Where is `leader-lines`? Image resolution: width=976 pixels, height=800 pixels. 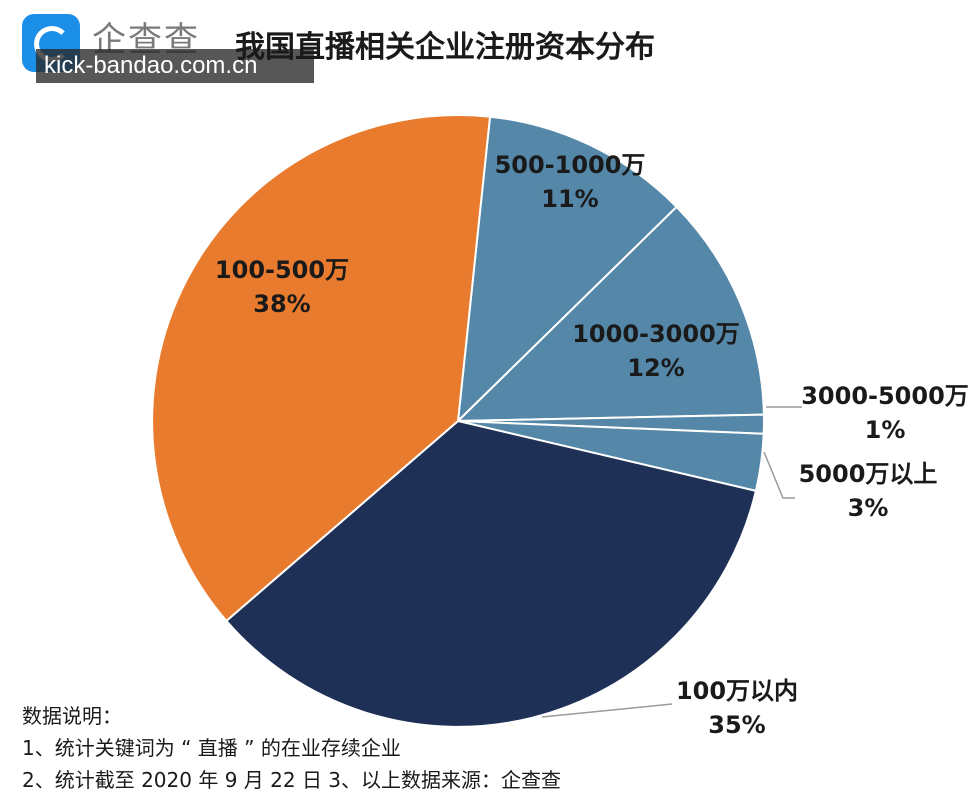
leader-lines is located at coordinates (671, 562).